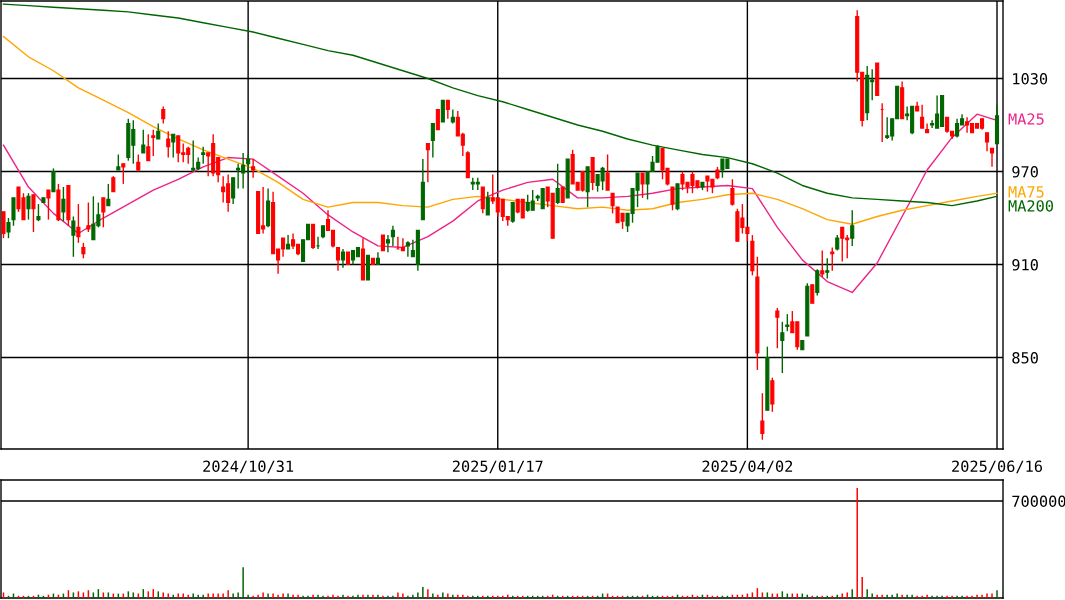 The image size is (1065, 600). I want to click on x-tick-label: 2024/10/31, so click(248, 467).